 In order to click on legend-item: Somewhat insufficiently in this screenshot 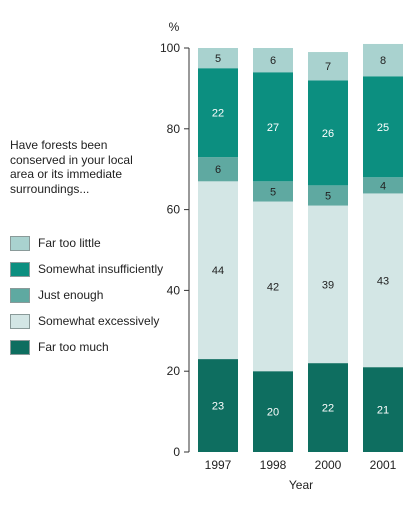, I will do `click(86, 269)`.